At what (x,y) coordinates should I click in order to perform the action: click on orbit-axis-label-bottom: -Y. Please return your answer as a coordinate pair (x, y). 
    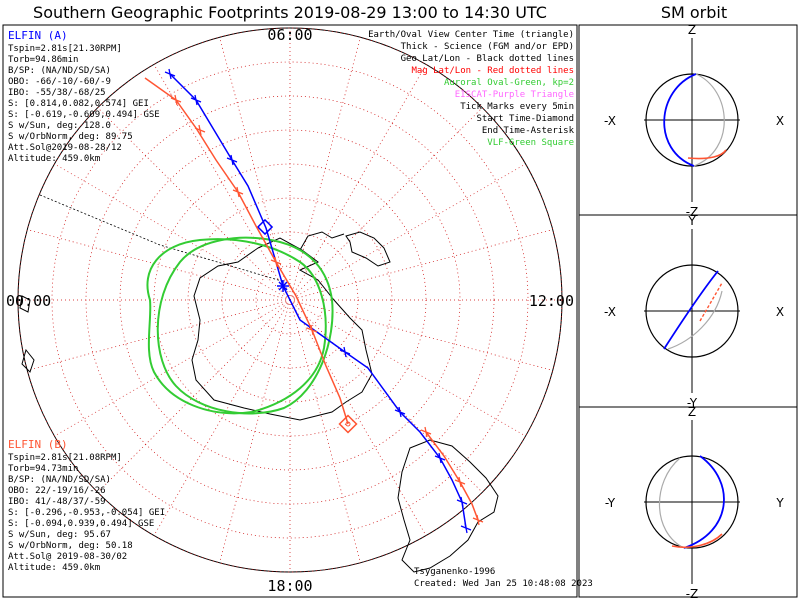
    Looking at the image, I should click on (692, 403).